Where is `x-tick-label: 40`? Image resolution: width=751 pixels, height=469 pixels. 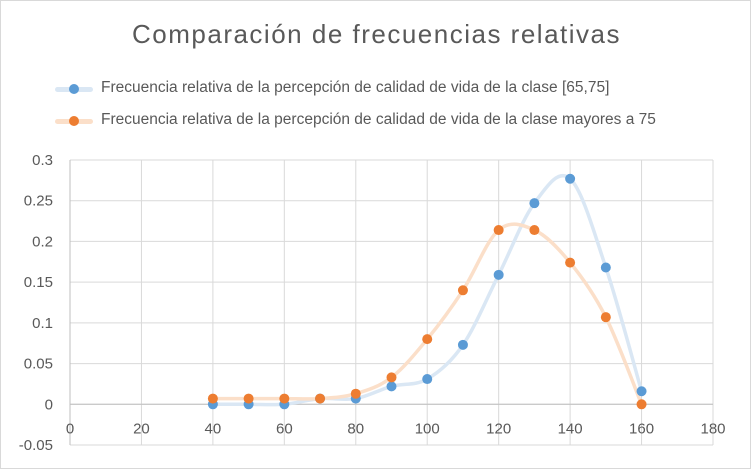 x-tick-label: 40 is located at coordinates (213, 428).